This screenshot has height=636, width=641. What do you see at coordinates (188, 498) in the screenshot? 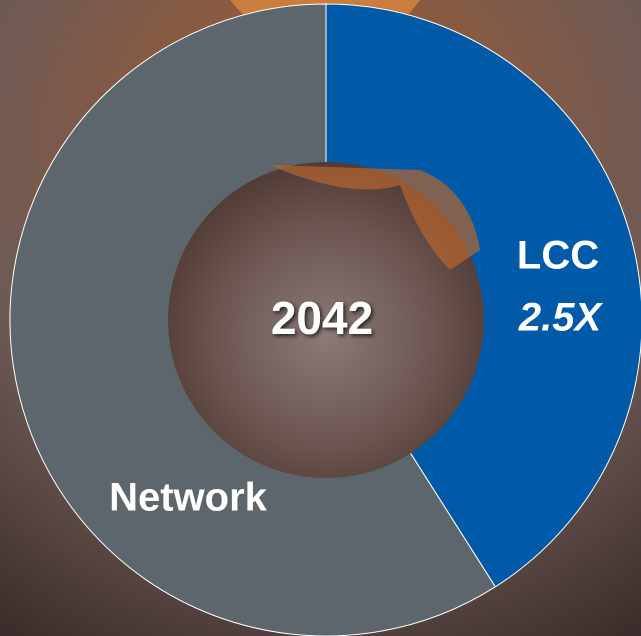
I see `slice-label: Network` at bounding box center [188, 498].